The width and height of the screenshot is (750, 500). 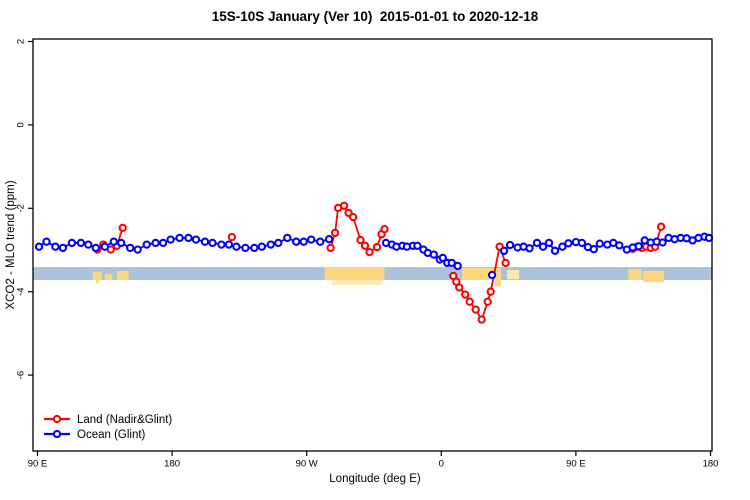 I want to click on x-tick-label: 0, so click(x=441, y=464).